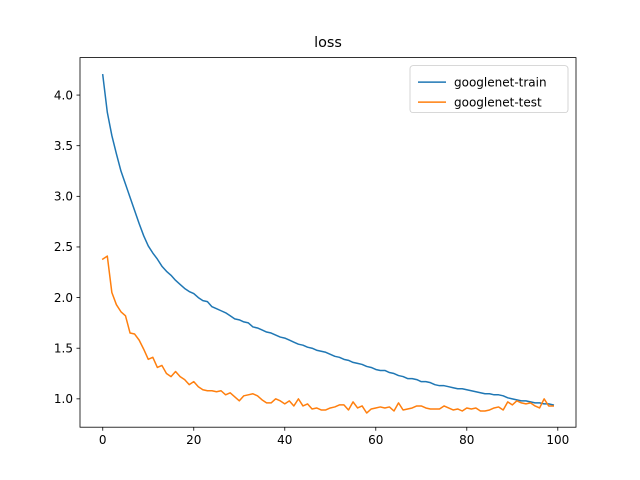 Image resolution: width=640 pixels, height=480 pixels. I want to click on x-tick-label: 60, so click(375, 440).